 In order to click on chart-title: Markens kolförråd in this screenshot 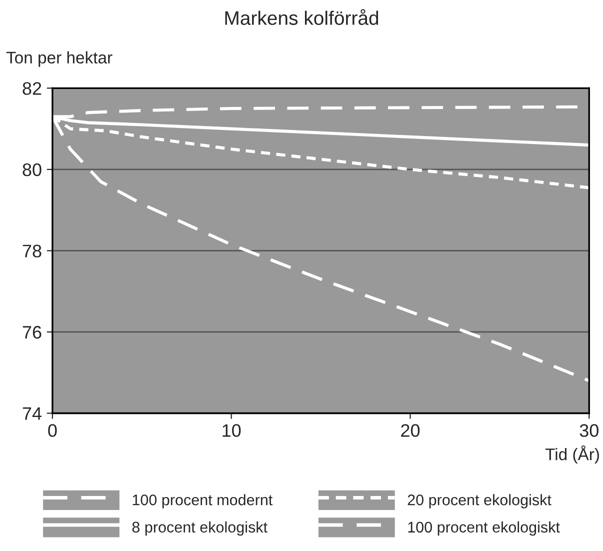, I will do `click(301, 17)`.